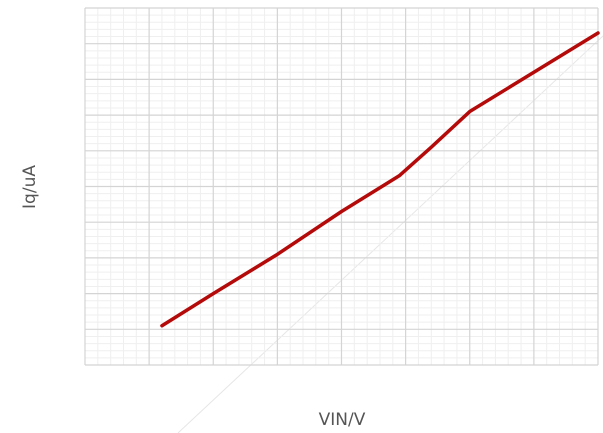 The image size is (603, 433). I want to click on y-axis-label: Iq/uA, so click(30, 187).